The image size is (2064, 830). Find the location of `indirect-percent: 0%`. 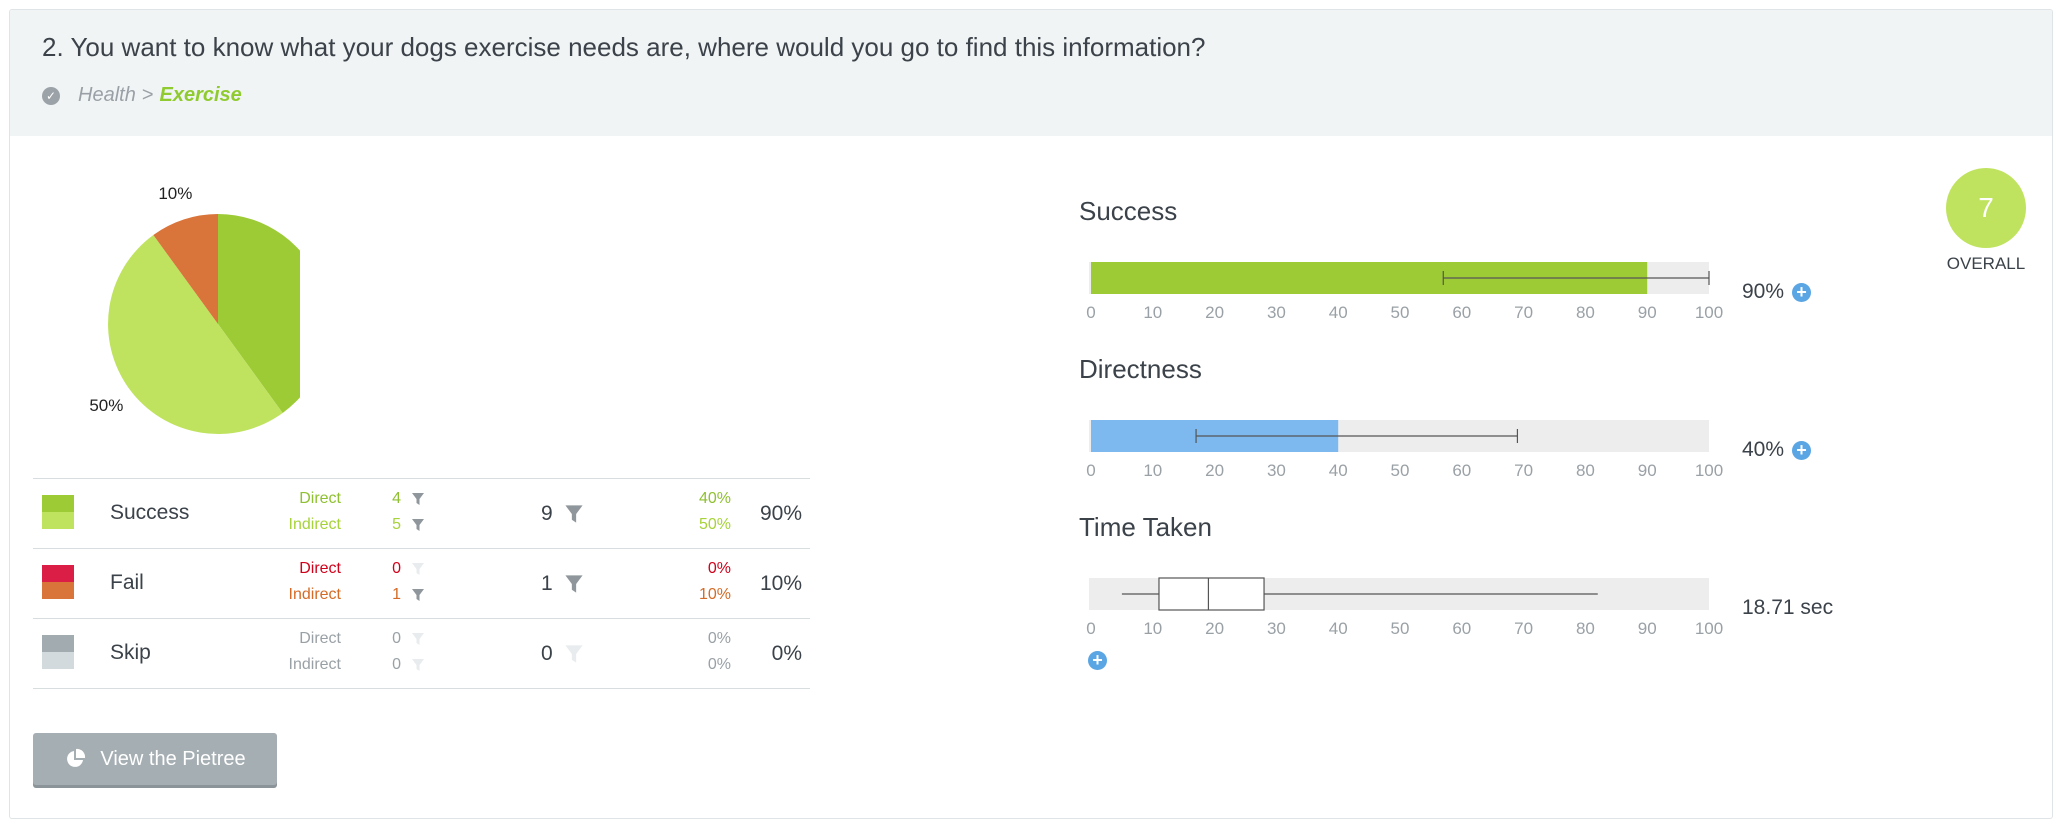

indirect-percent: 0% is located at coordinates (719, 664).